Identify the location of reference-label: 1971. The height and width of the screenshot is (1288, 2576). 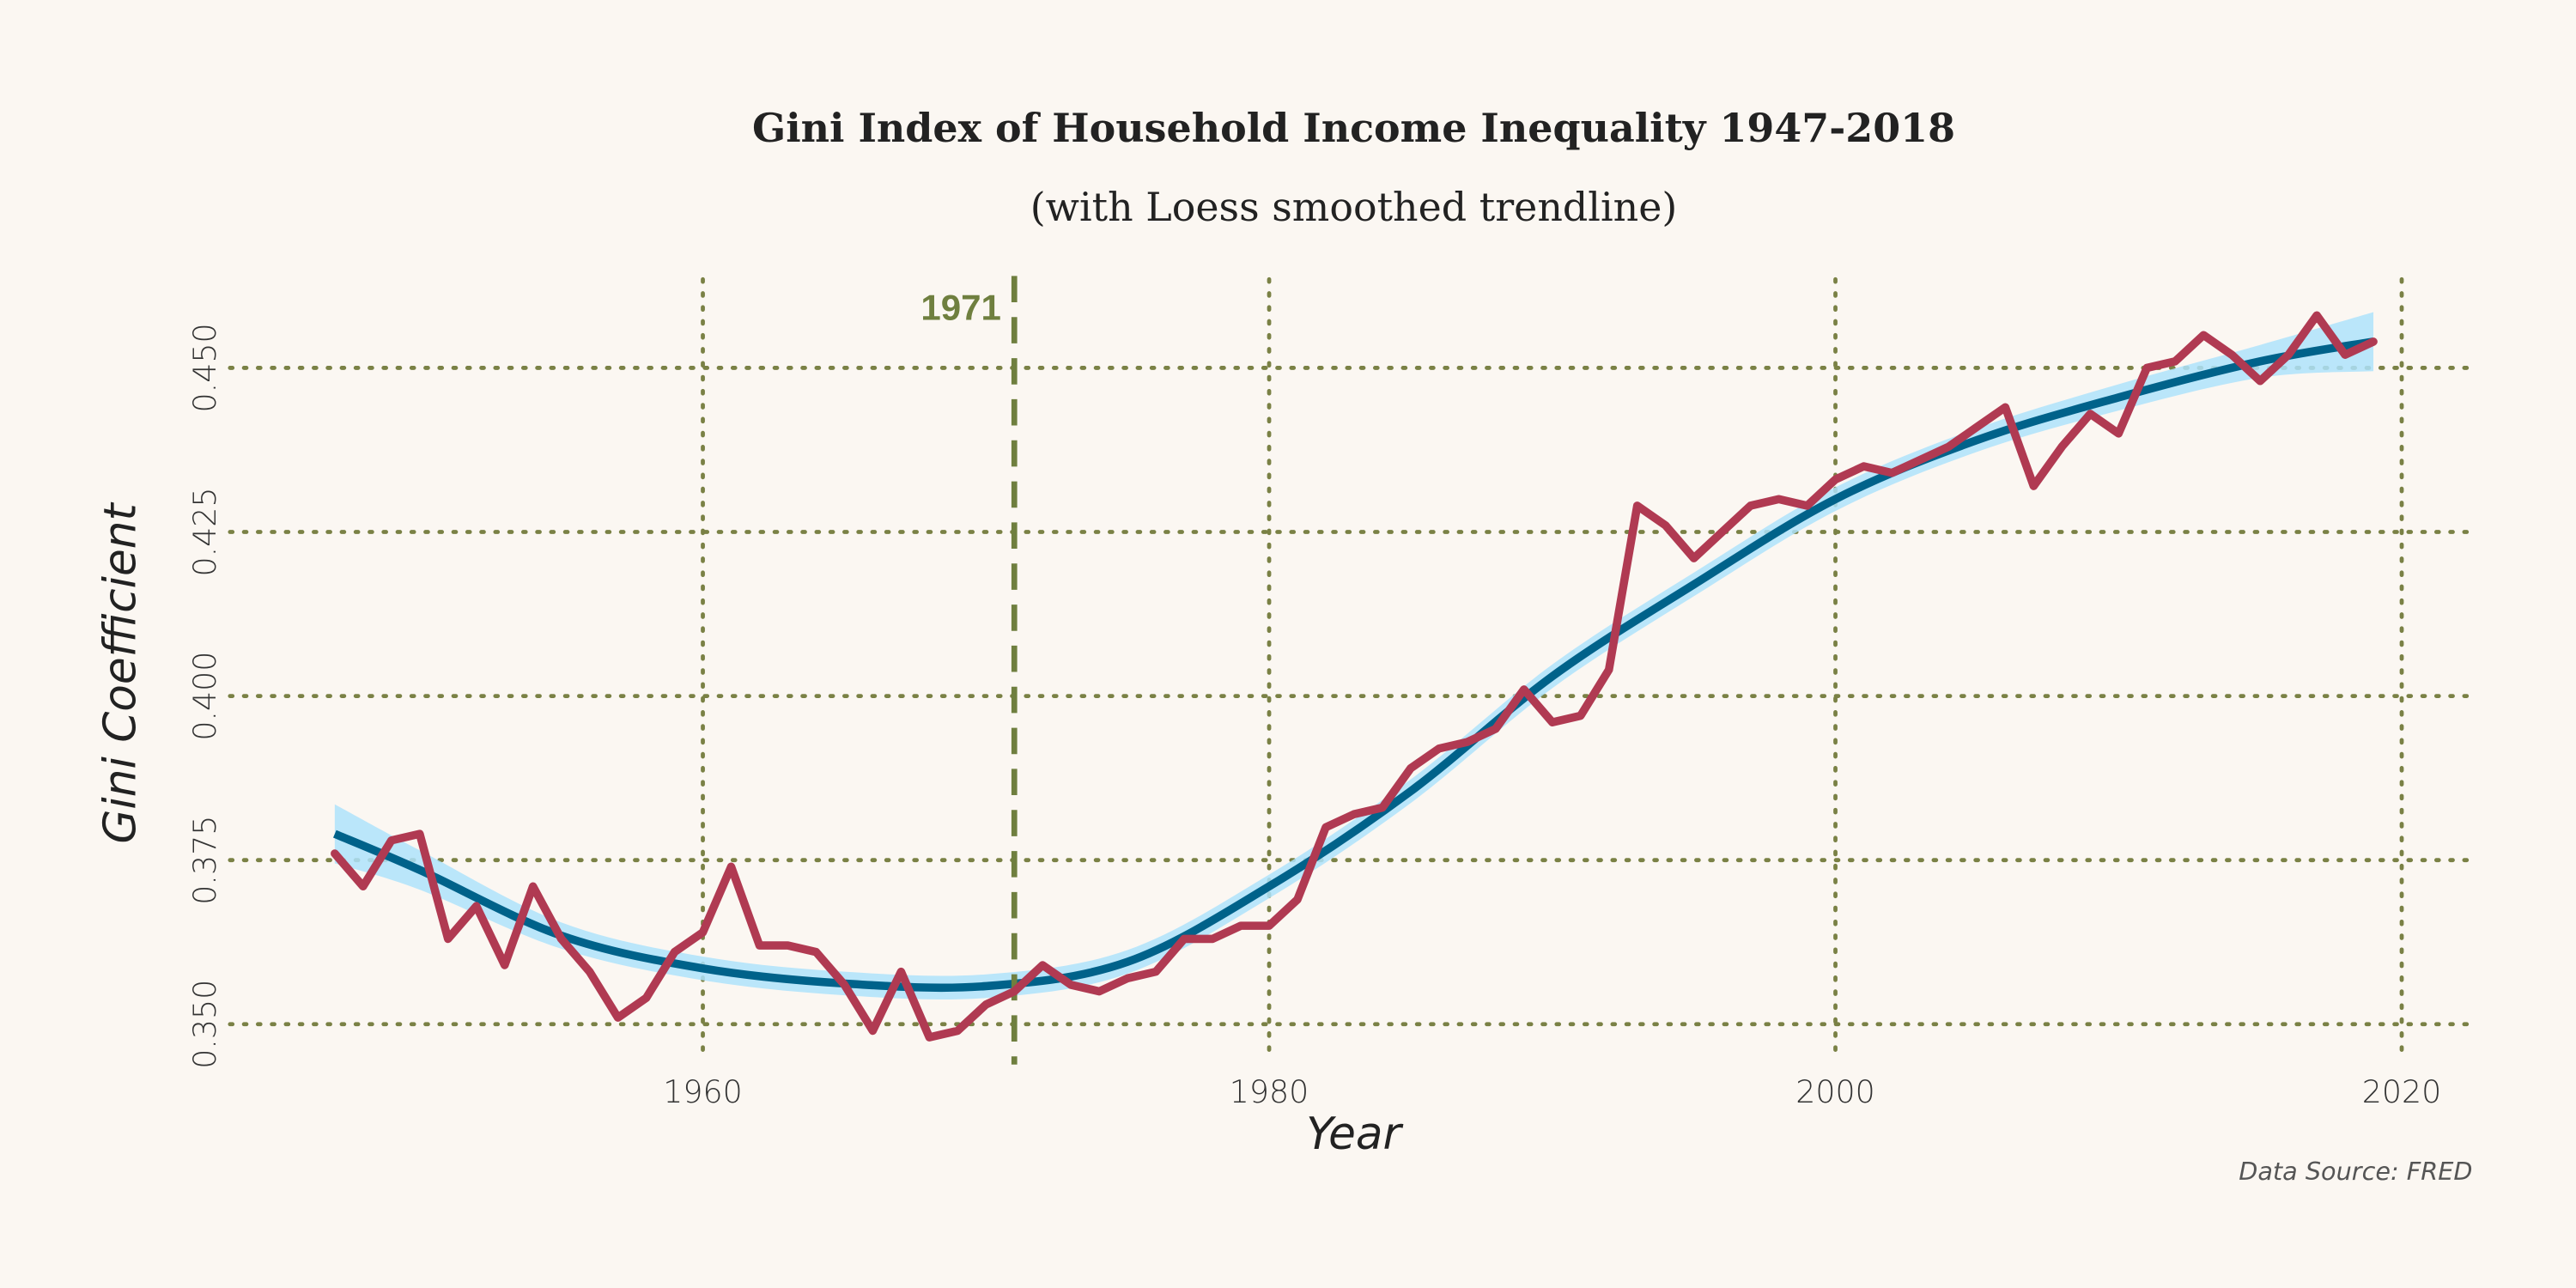
(961, 308).